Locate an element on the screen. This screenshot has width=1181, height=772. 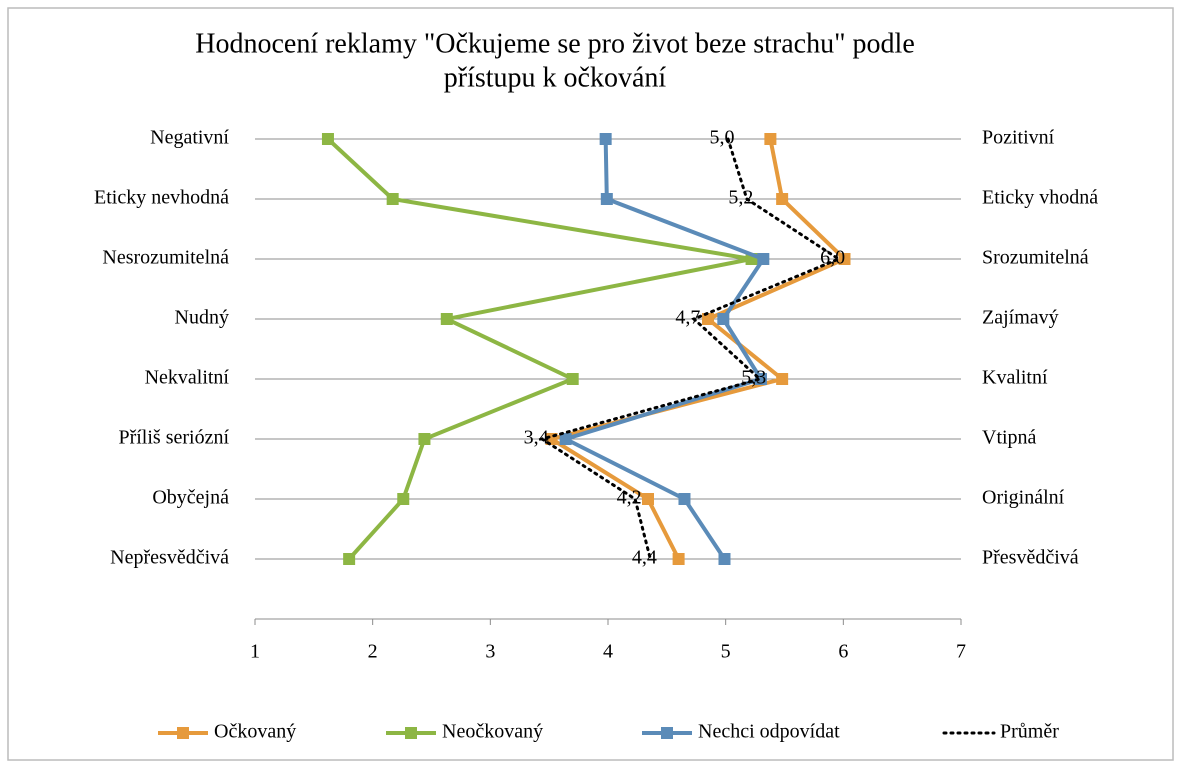
data-label: 4,2 is located at coordinates (629, 498).